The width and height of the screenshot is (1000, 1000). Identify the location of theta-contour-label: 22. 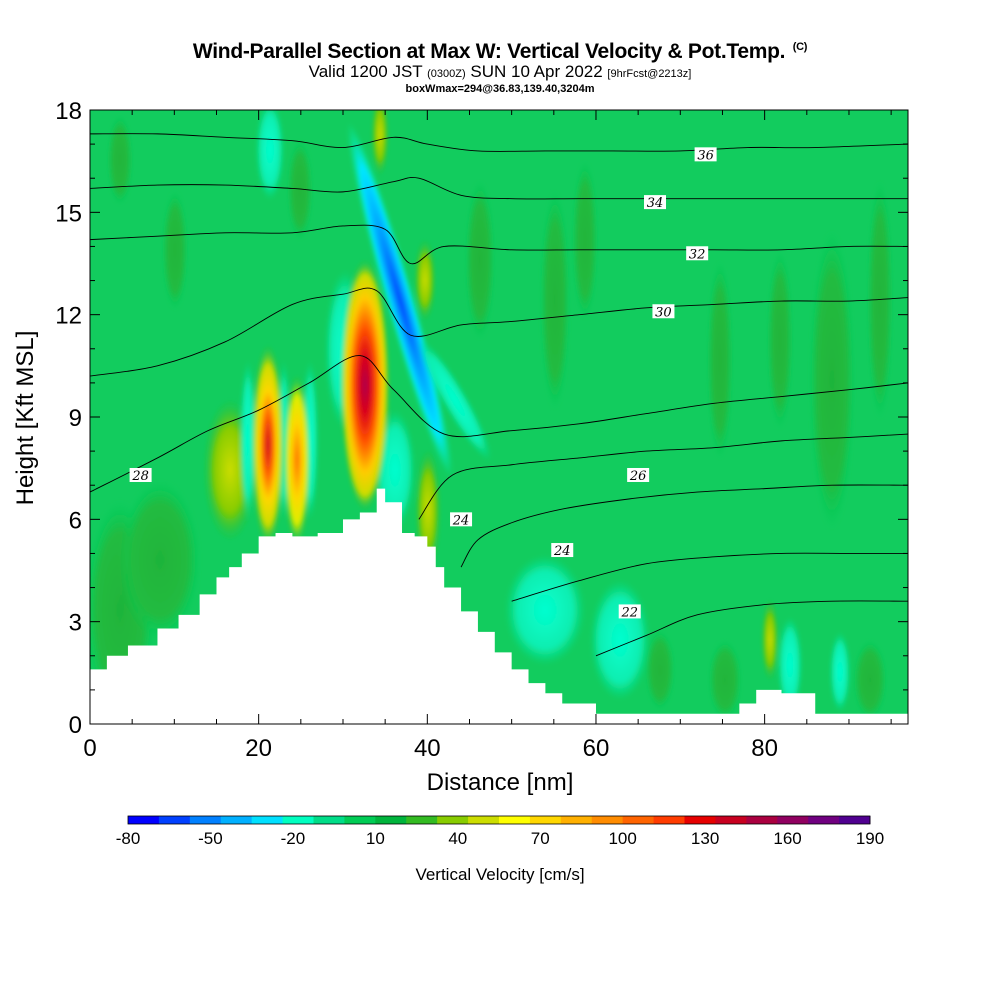
(629, 612).